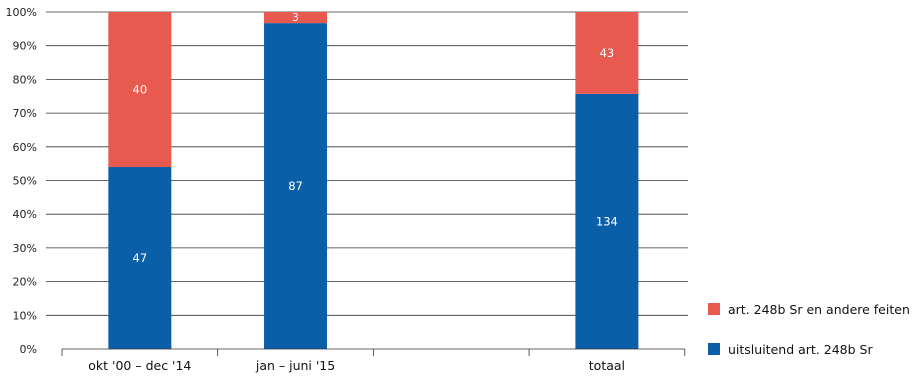 The image size is (915, 380). What do you see at coordinates (295, 365) in the screenshot?
I see `x-tick-label: jan – juni '15` at bounding box center [295, 365].